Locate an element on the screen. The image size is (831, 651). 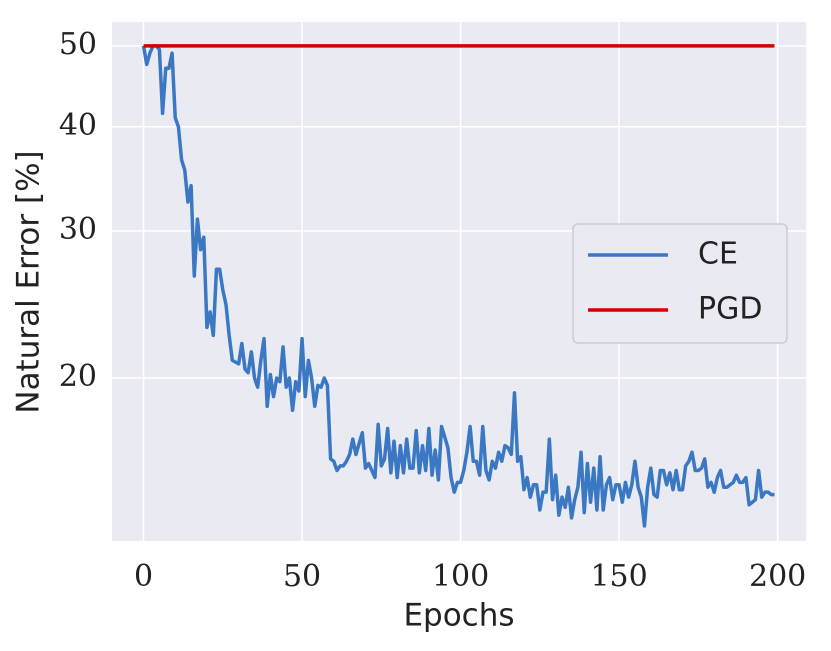
y-tick-label: 40 is located at coordinates (78, 125).